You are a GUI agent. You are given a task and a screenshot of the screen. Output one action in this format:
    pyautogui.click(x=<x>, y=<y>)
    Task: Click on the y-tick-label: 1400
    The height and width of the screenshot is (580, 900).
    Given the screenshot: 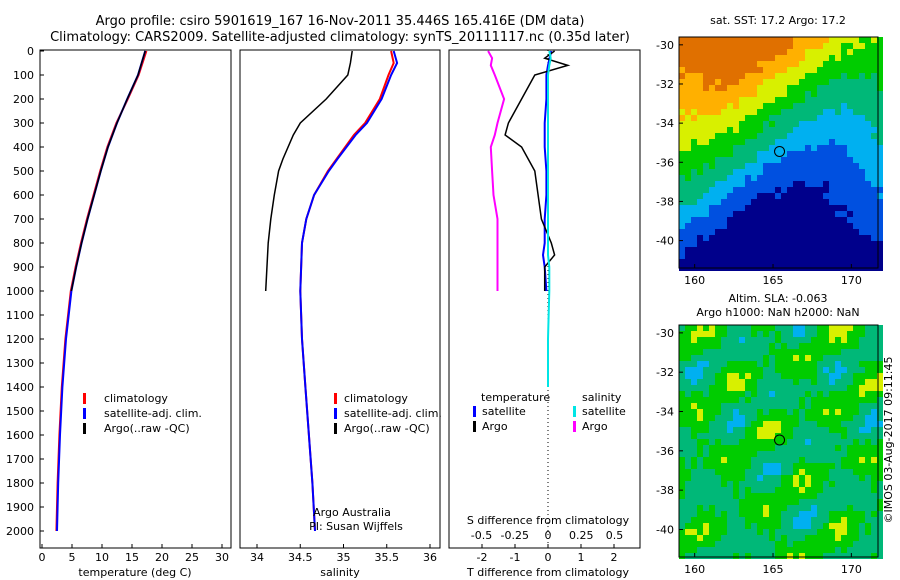 What is the action you would take?
    pyautogui.click(x=20, y=387)
    